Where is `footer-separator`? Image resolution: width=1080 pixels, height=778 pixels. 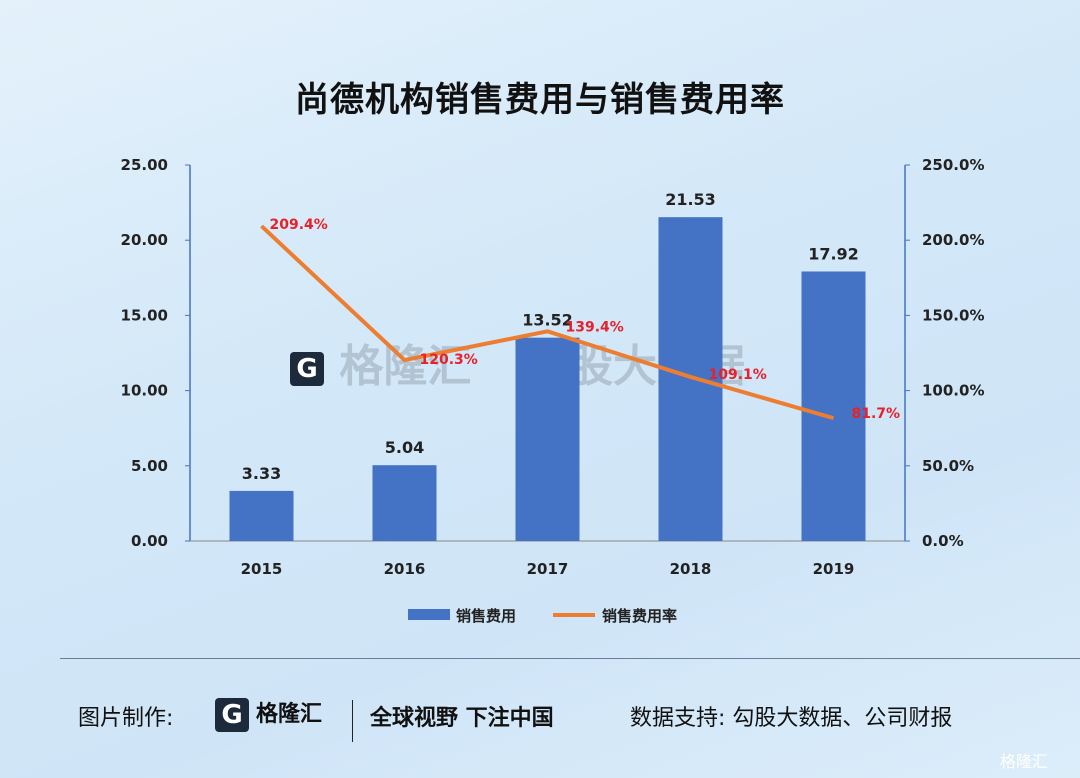
footer-separator is located at coordinates (352, 721).